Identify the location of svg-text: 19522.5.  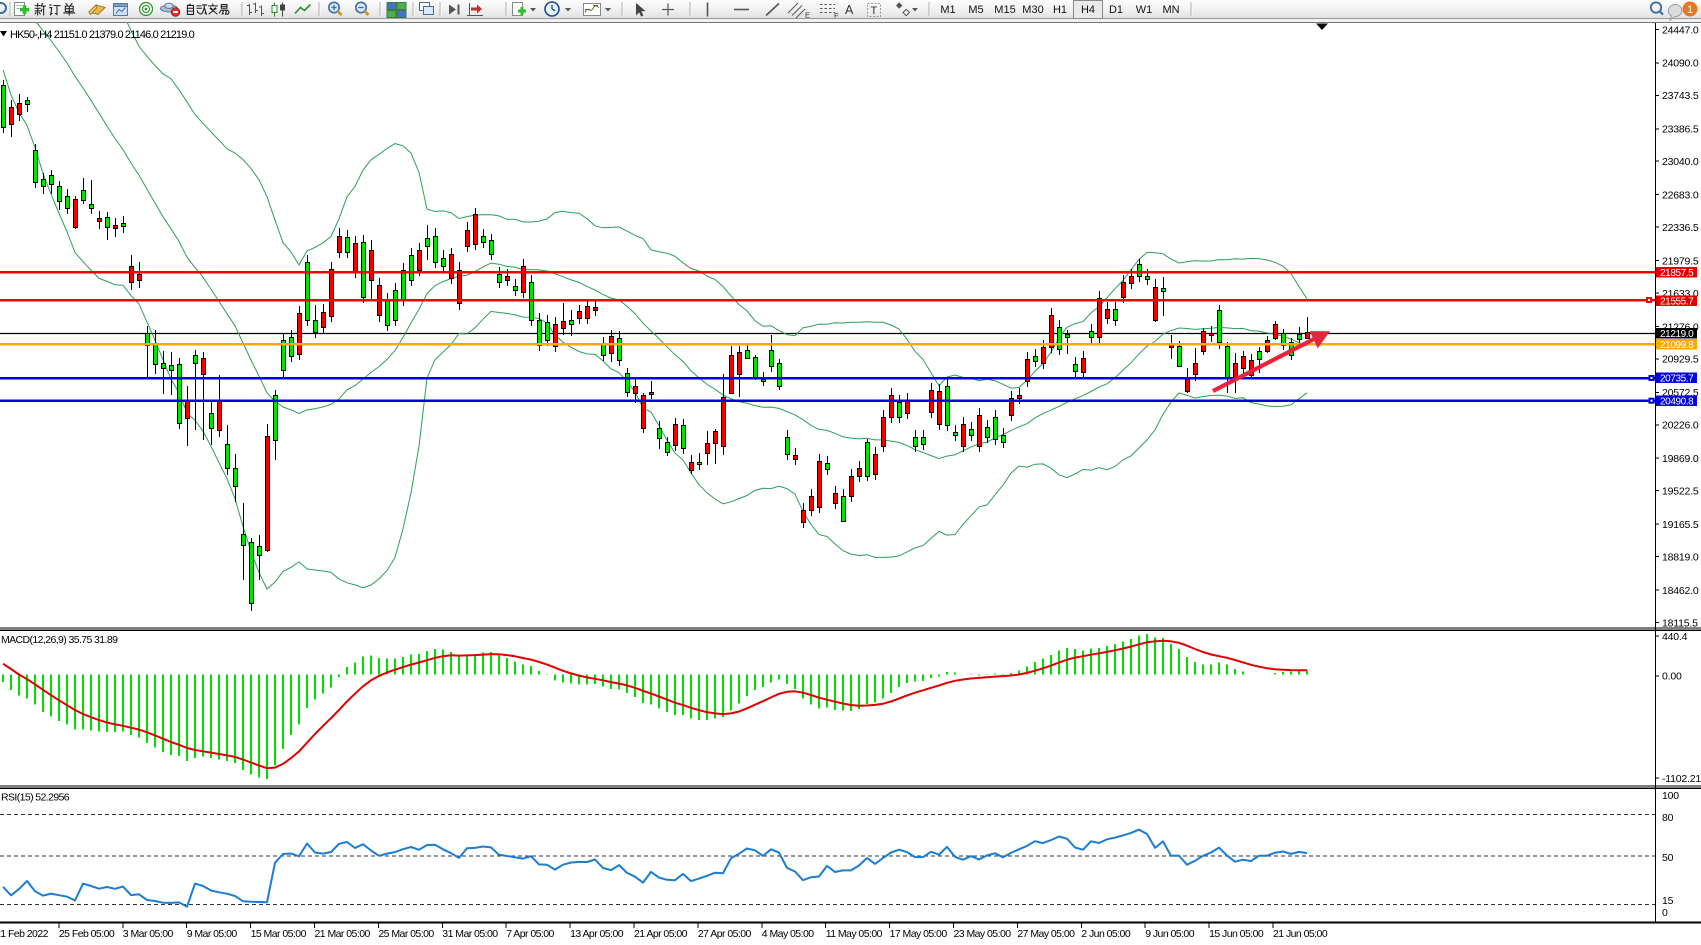
(1680, 492).